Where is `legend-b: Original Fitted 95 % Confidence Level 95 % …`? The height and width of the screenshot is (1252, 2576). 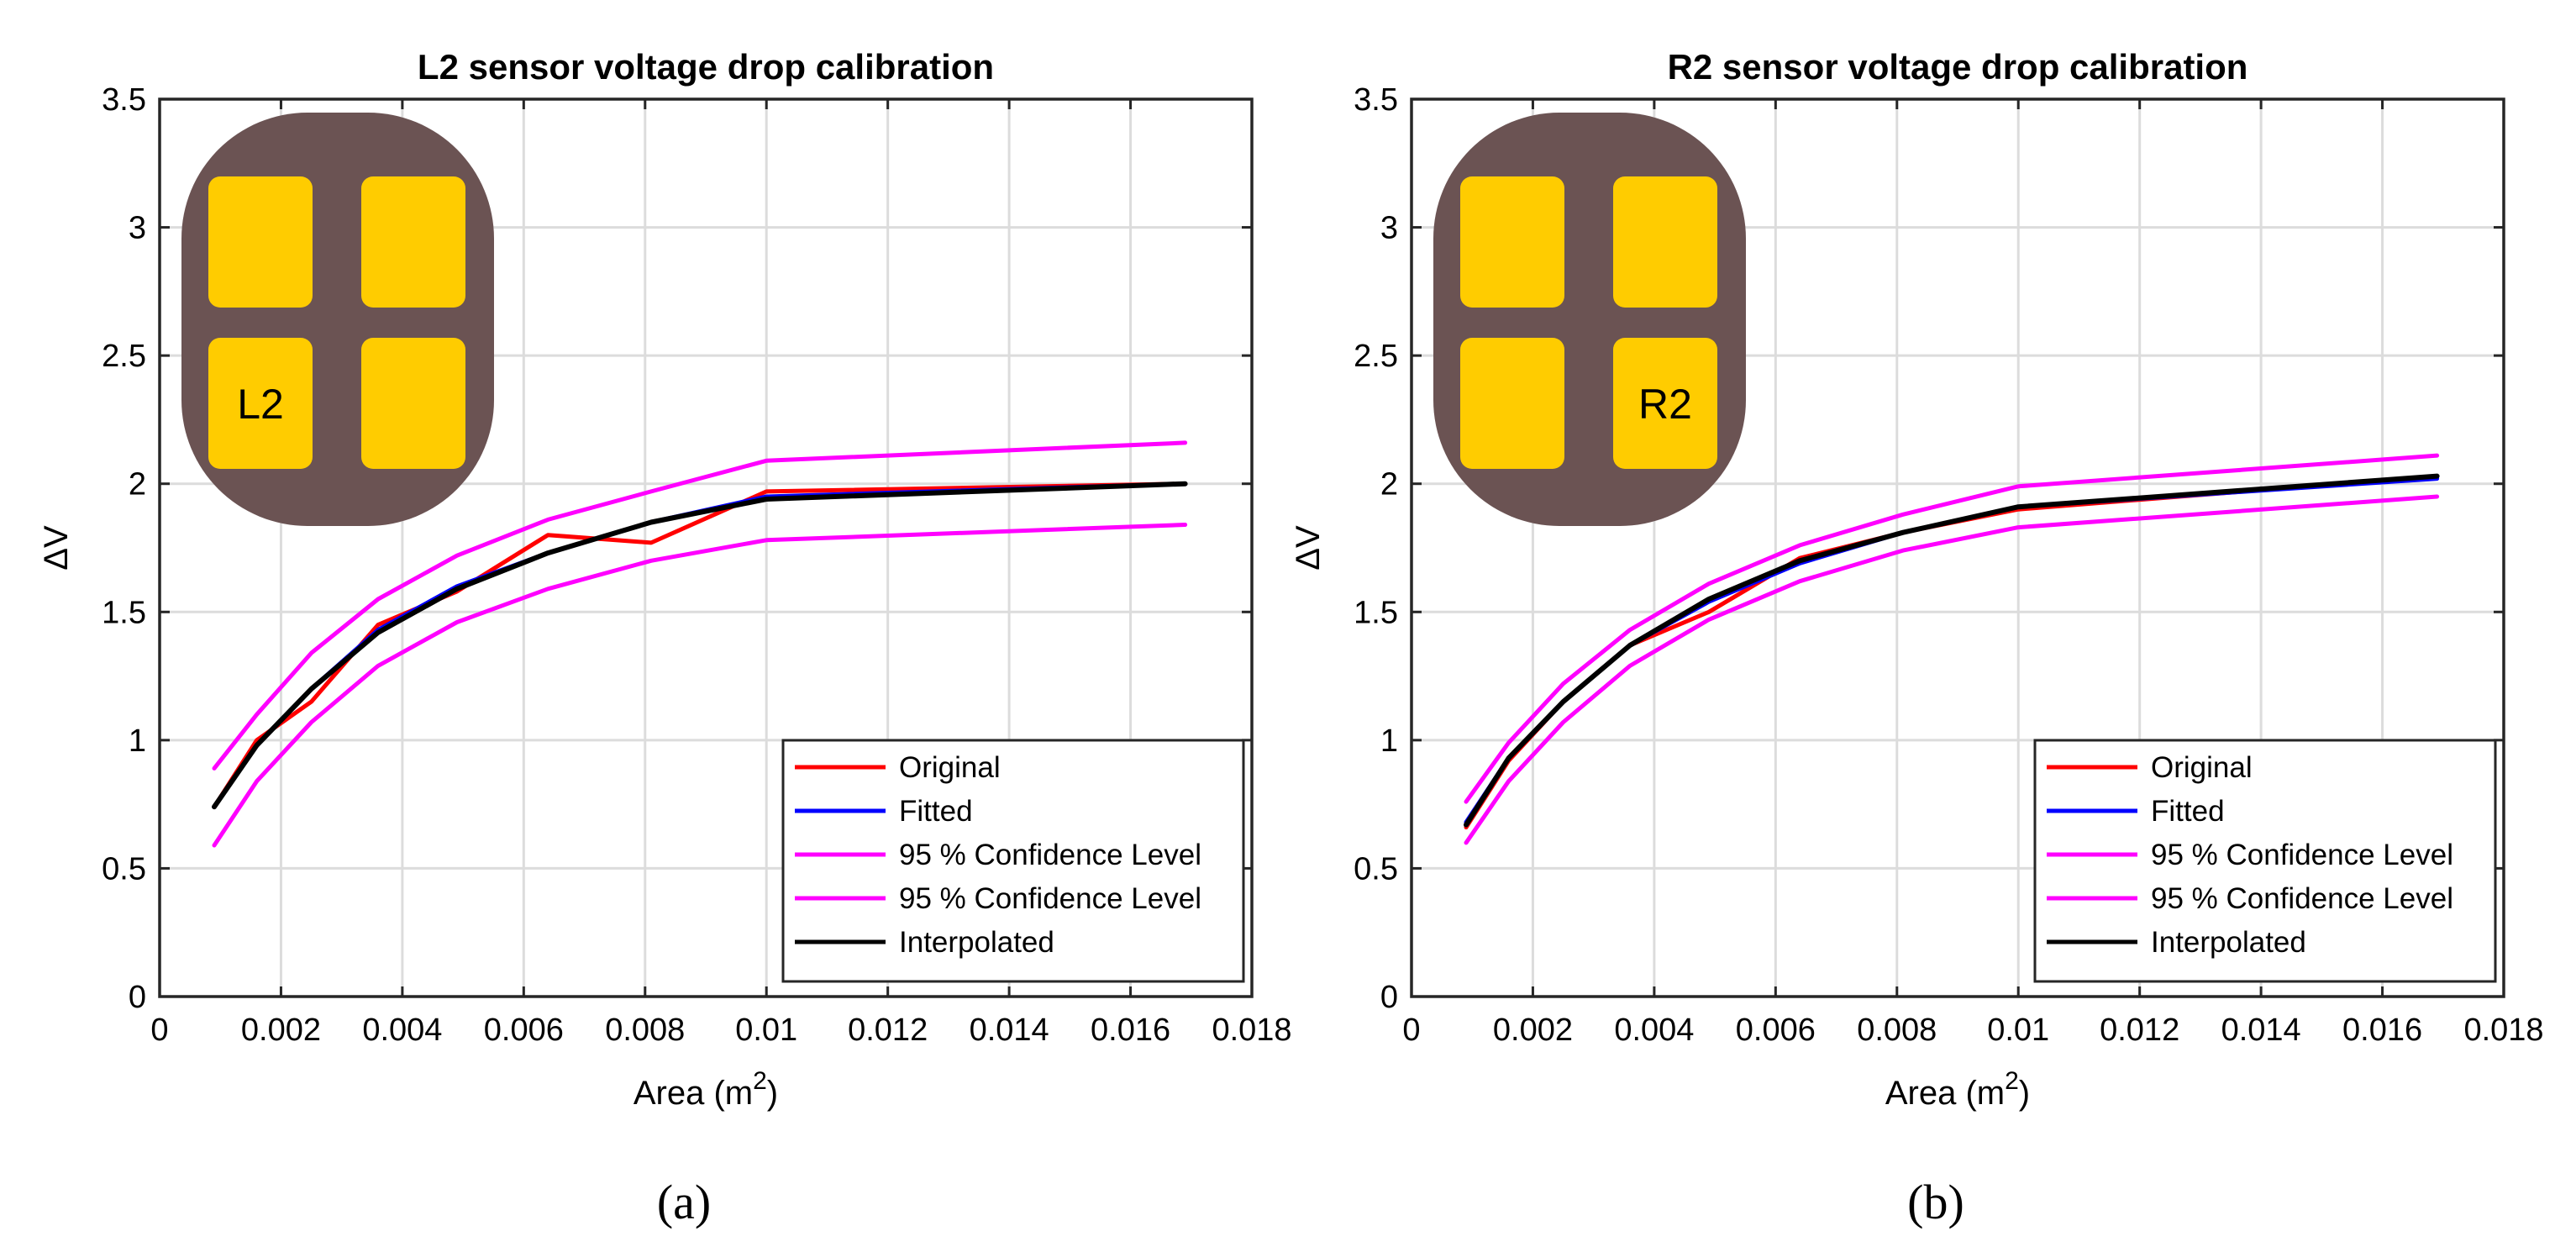 legend-b: Original Fitted 95 % Confidence Level 95 % … is located at coordinates (2265, 861).